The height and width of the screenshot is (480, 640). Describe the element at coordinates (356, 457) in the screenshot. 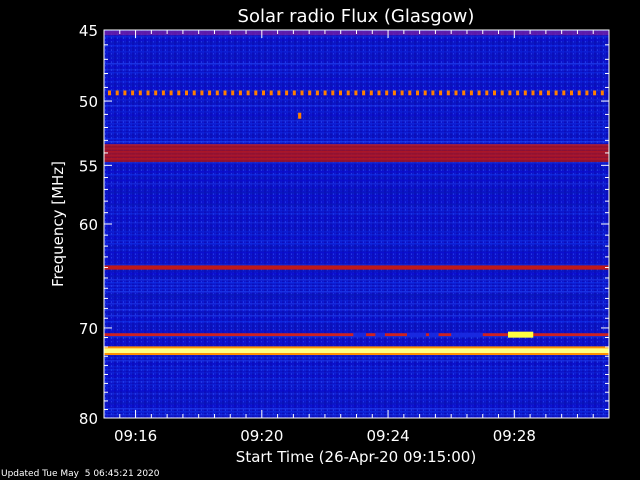

I see `x-axis-label: Start Time (26-Apr-20 09:15:00)` at that location.